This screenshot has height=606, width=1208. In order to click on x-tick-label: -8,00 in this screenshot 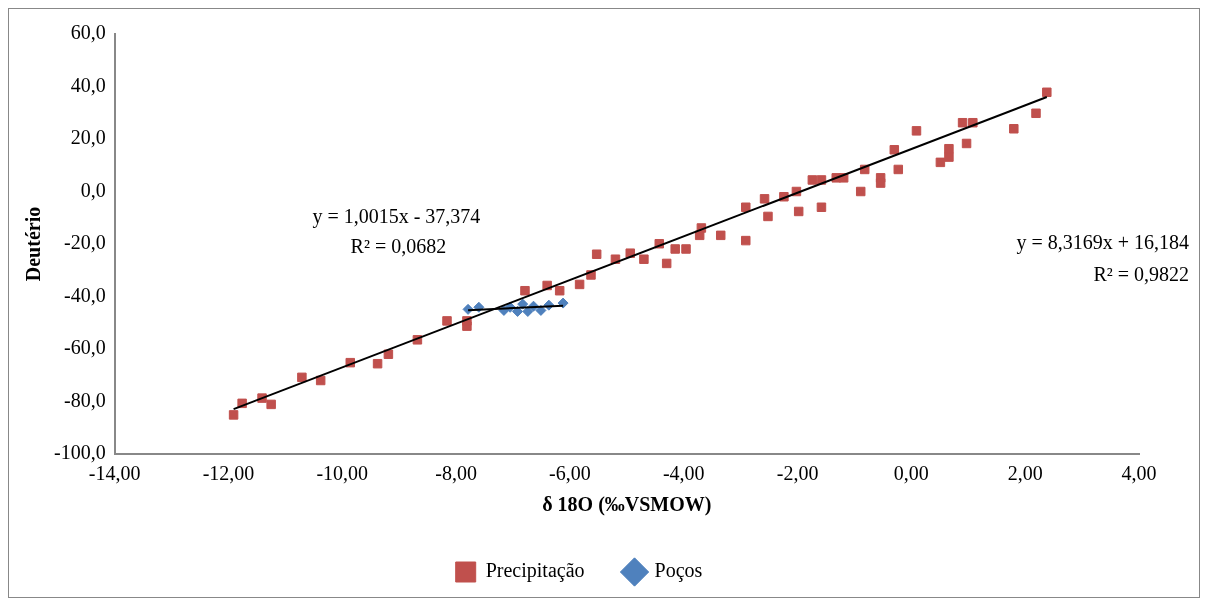, I will do `click(456, 473)`.